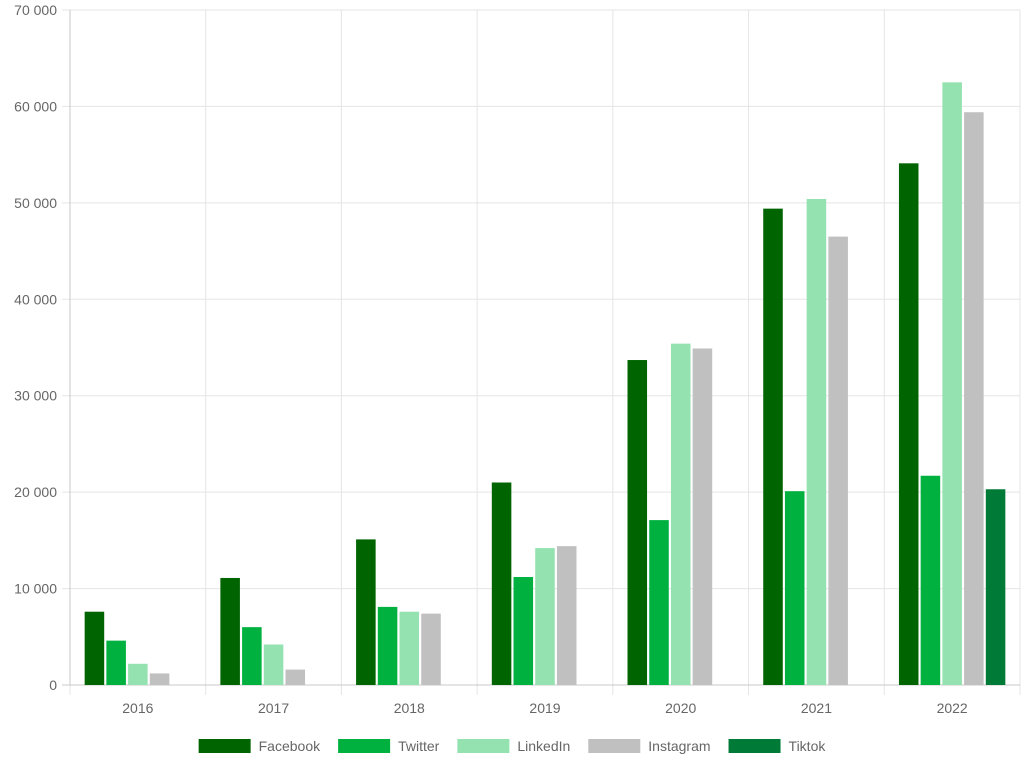  Describe the element at coordinates (35, 10) in the screenshot. I see `y-tick-label: 70 000` at that location.